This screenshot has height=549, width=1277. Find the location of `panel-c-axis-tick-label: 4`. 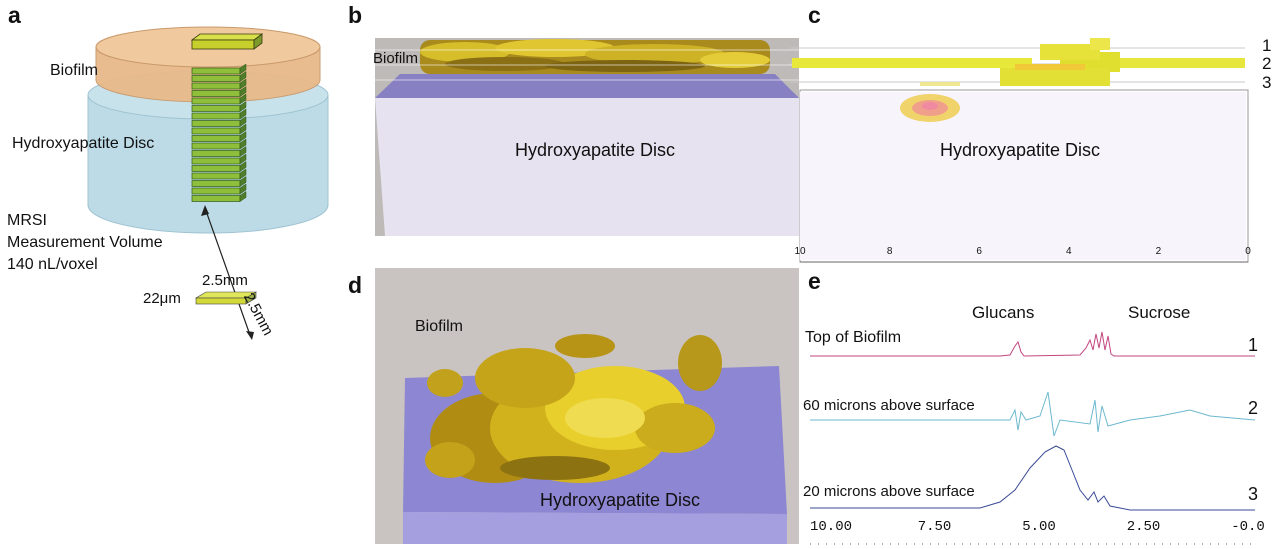

panel-c-axis-tick-label: 4 is located at coordinates (1069, 251).